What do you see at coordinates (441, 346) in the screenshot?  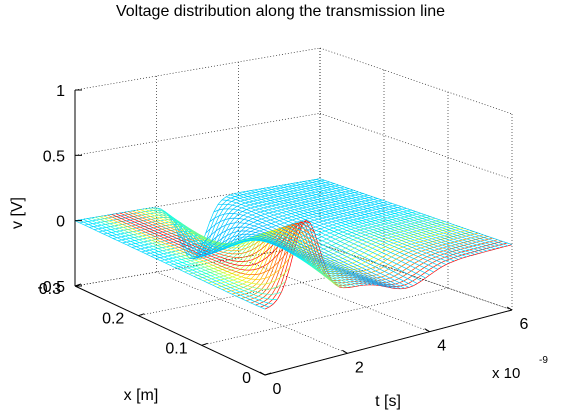 I see `t-tick-label: 4` at bounding box center [441, 346].